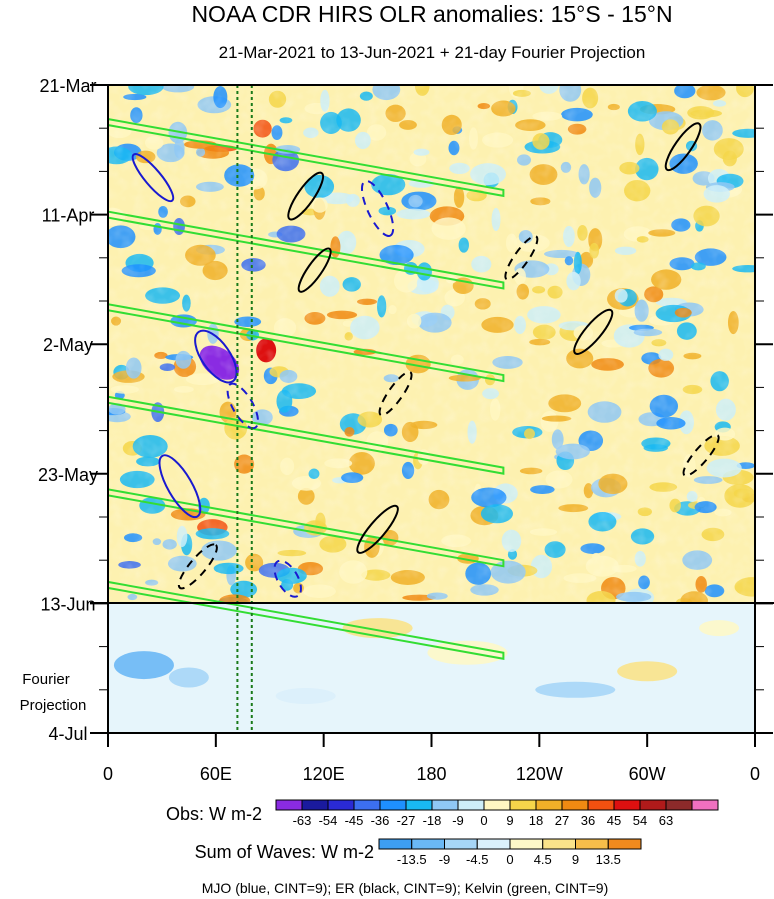  What do you see at coordinates (302, 820) in the screenshot?
I see `colorbar-level-label: -63` at bounding box center [302, 820].